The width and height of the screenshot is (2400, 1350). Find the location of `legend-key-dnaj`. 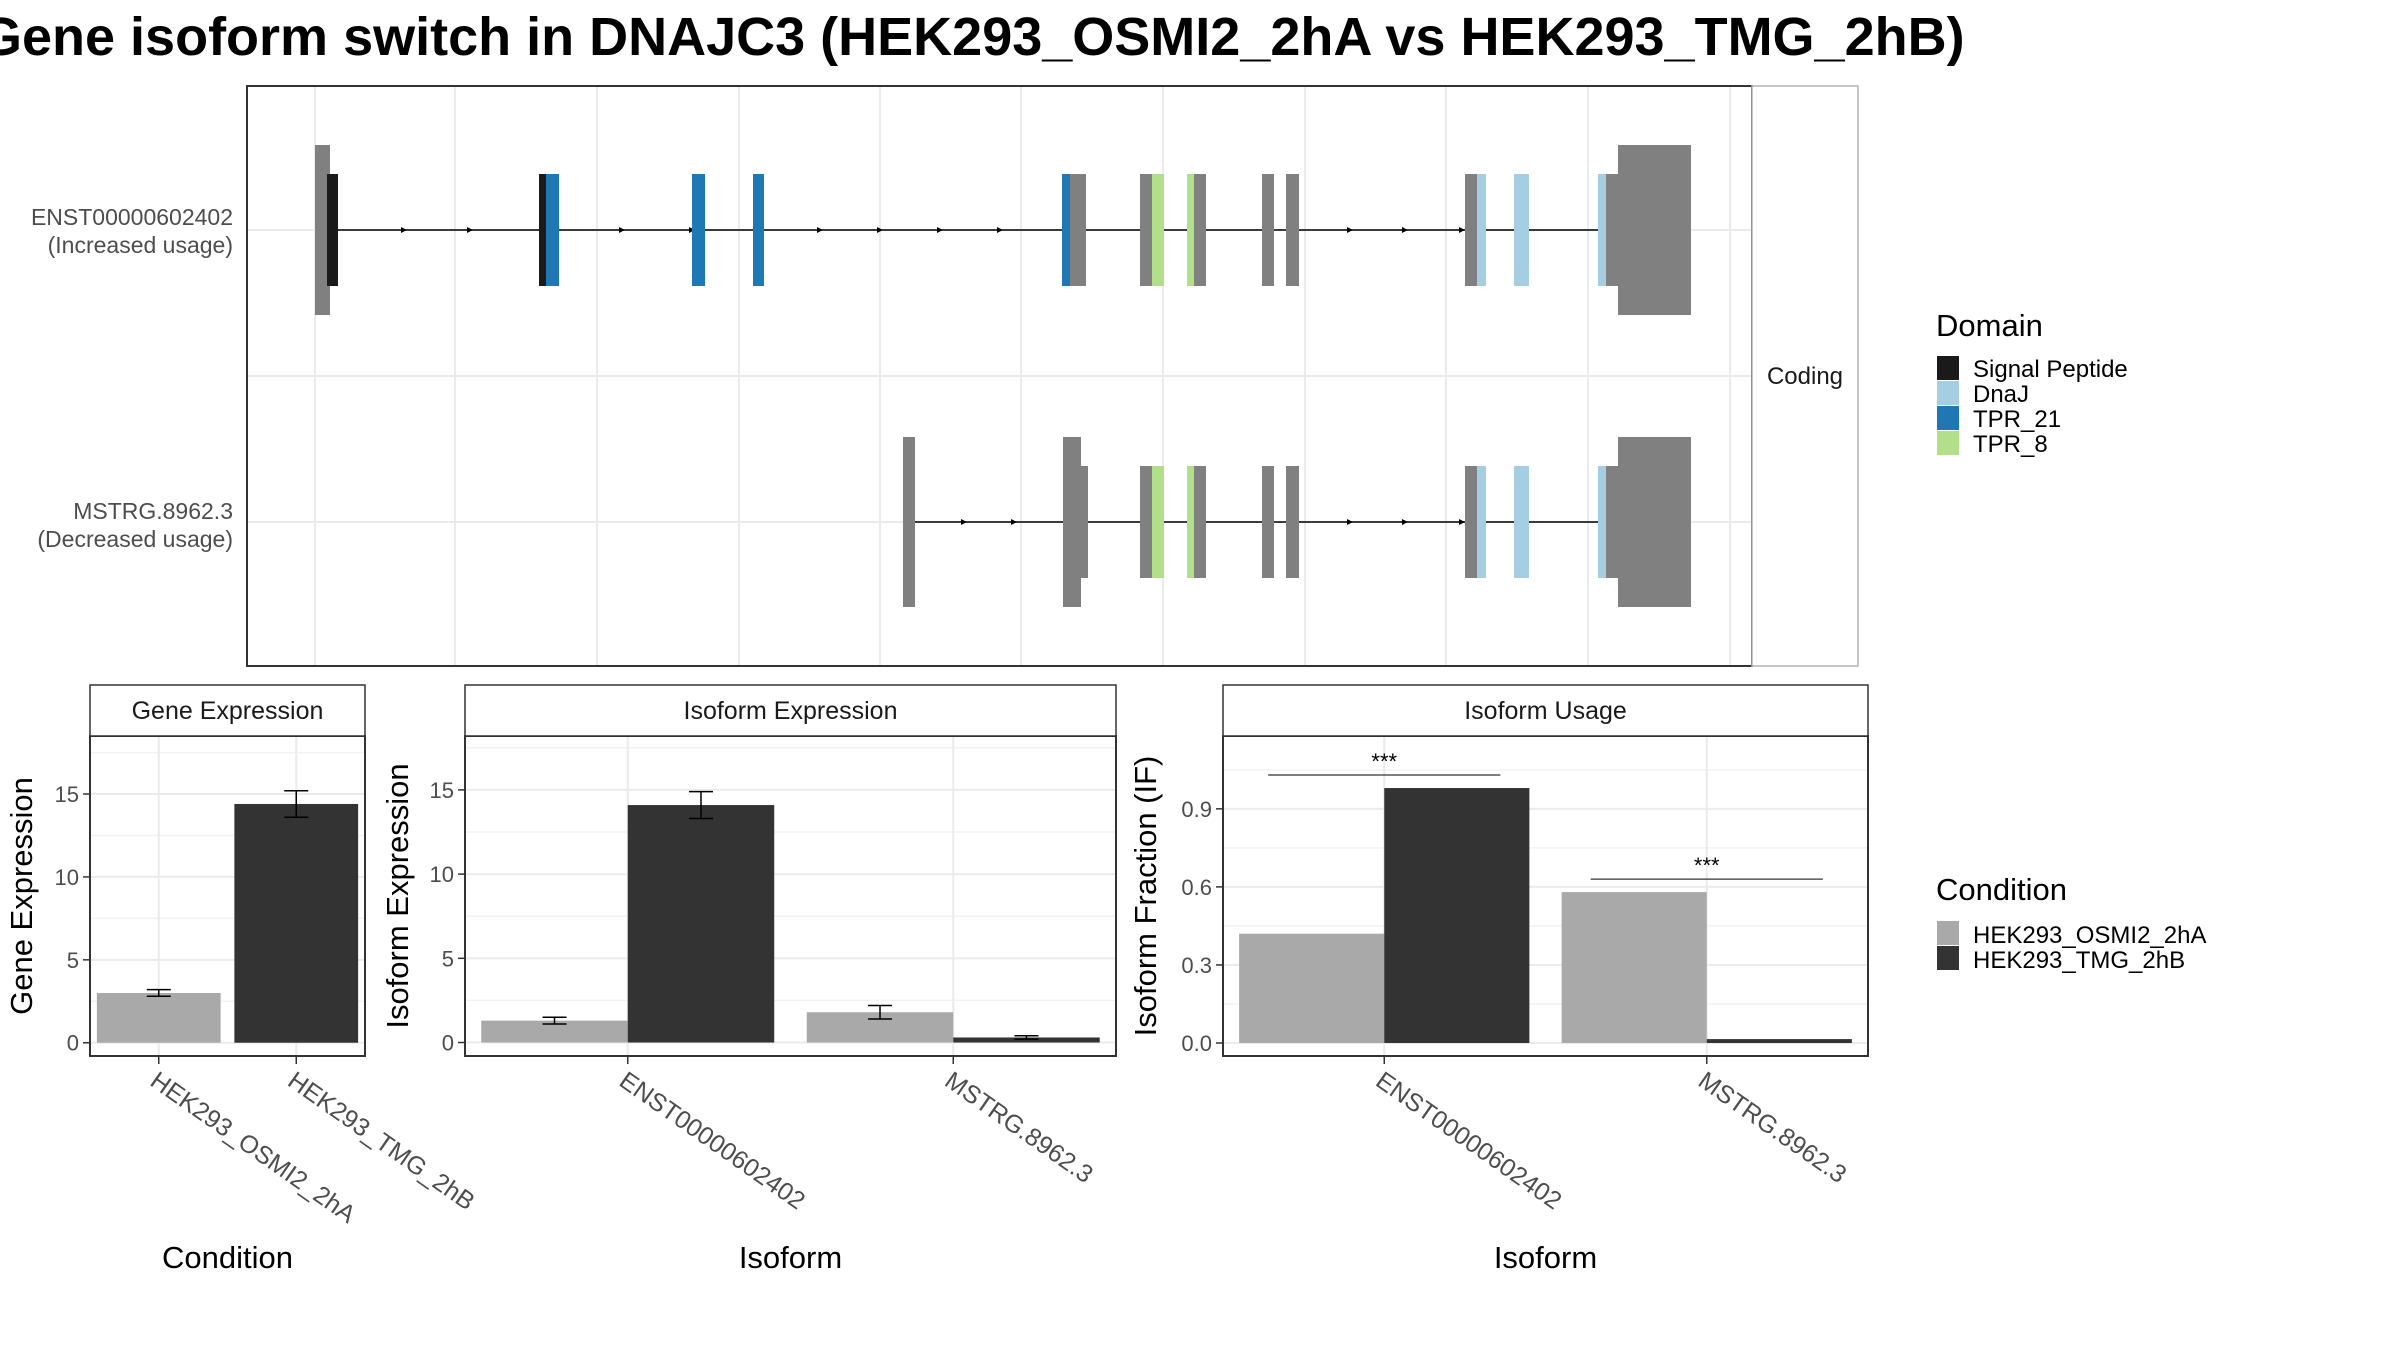

legend-key-dnaj is located at coordinates (1948, 393).